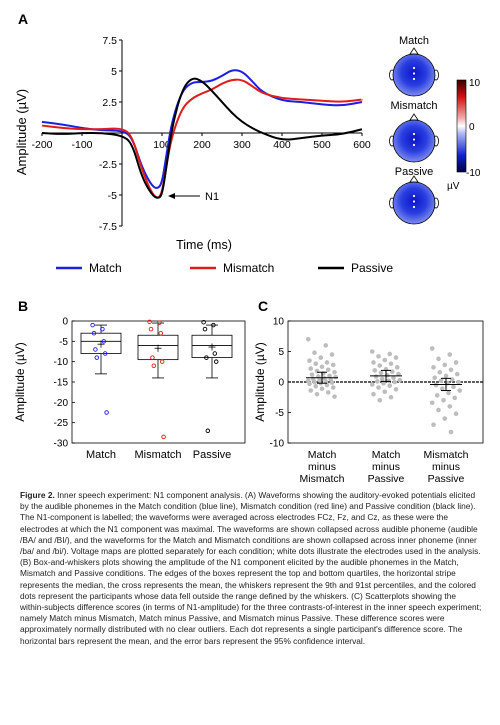  Describe the element at coordinates (202, 129) in the screenshot. I see `waveform-match` at that location.